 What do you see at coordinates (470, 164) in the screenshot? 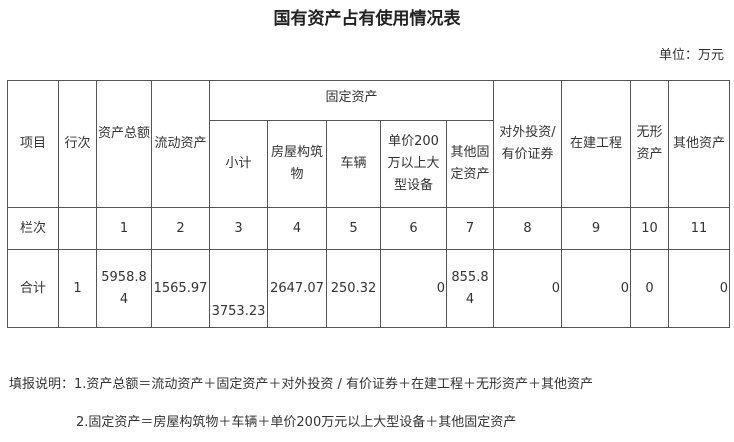
I see `header-other-fixed: 其他固定资产` at bounding box center [470, 164].